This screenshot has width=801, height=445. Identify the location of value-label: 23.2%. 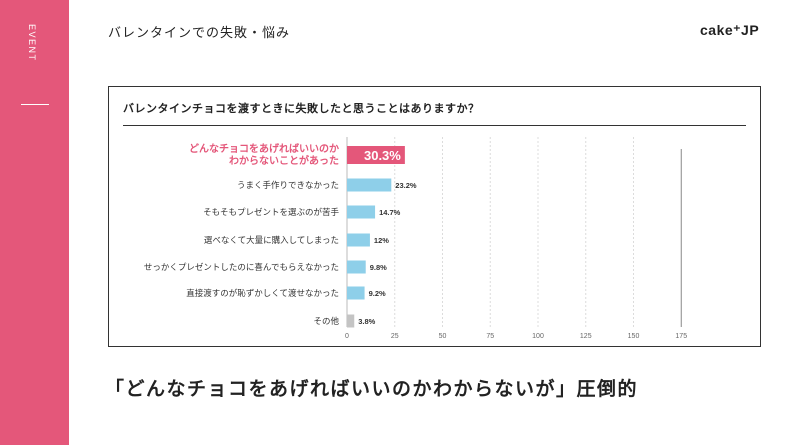
(406, 185).